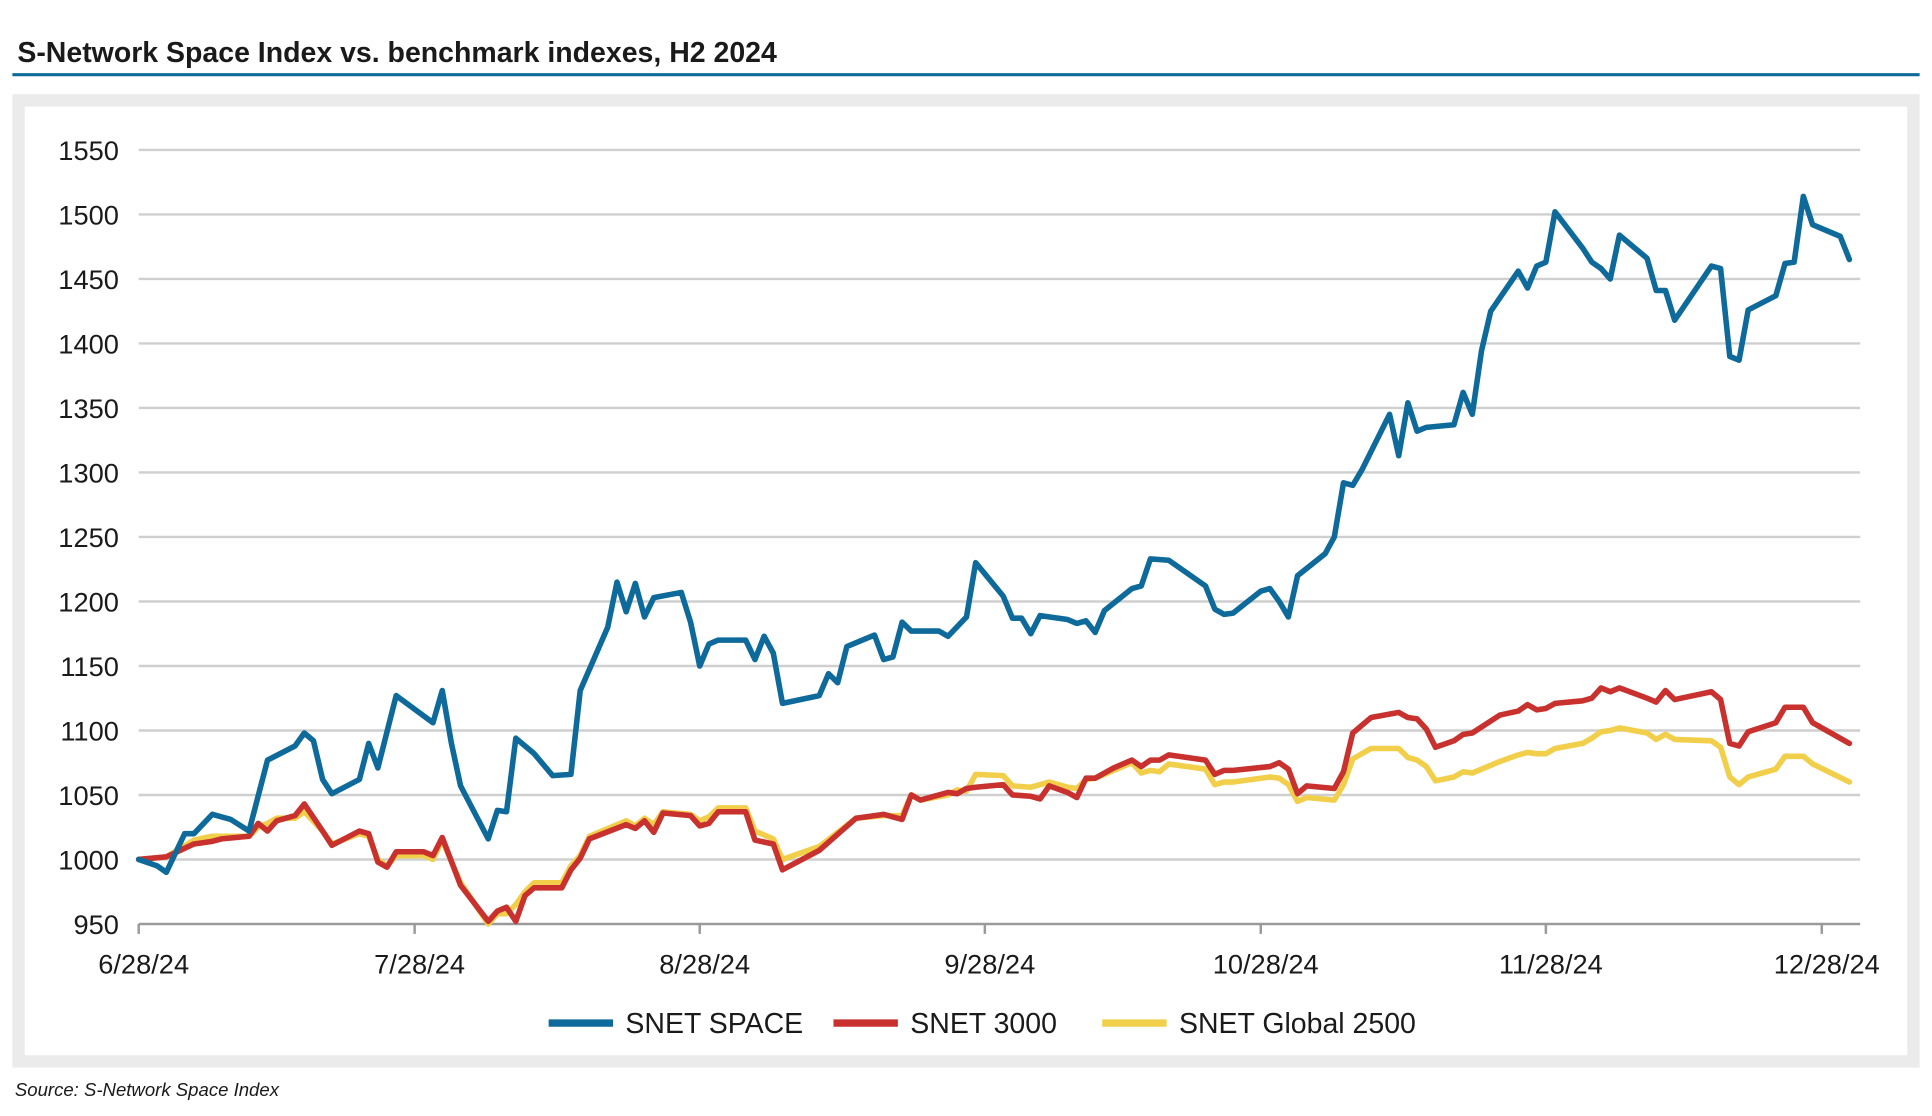  What do you see at coordinates (88, 343) in the screenshot?
I see `y-tick-label: 1400` at bounding box center [88, 343].